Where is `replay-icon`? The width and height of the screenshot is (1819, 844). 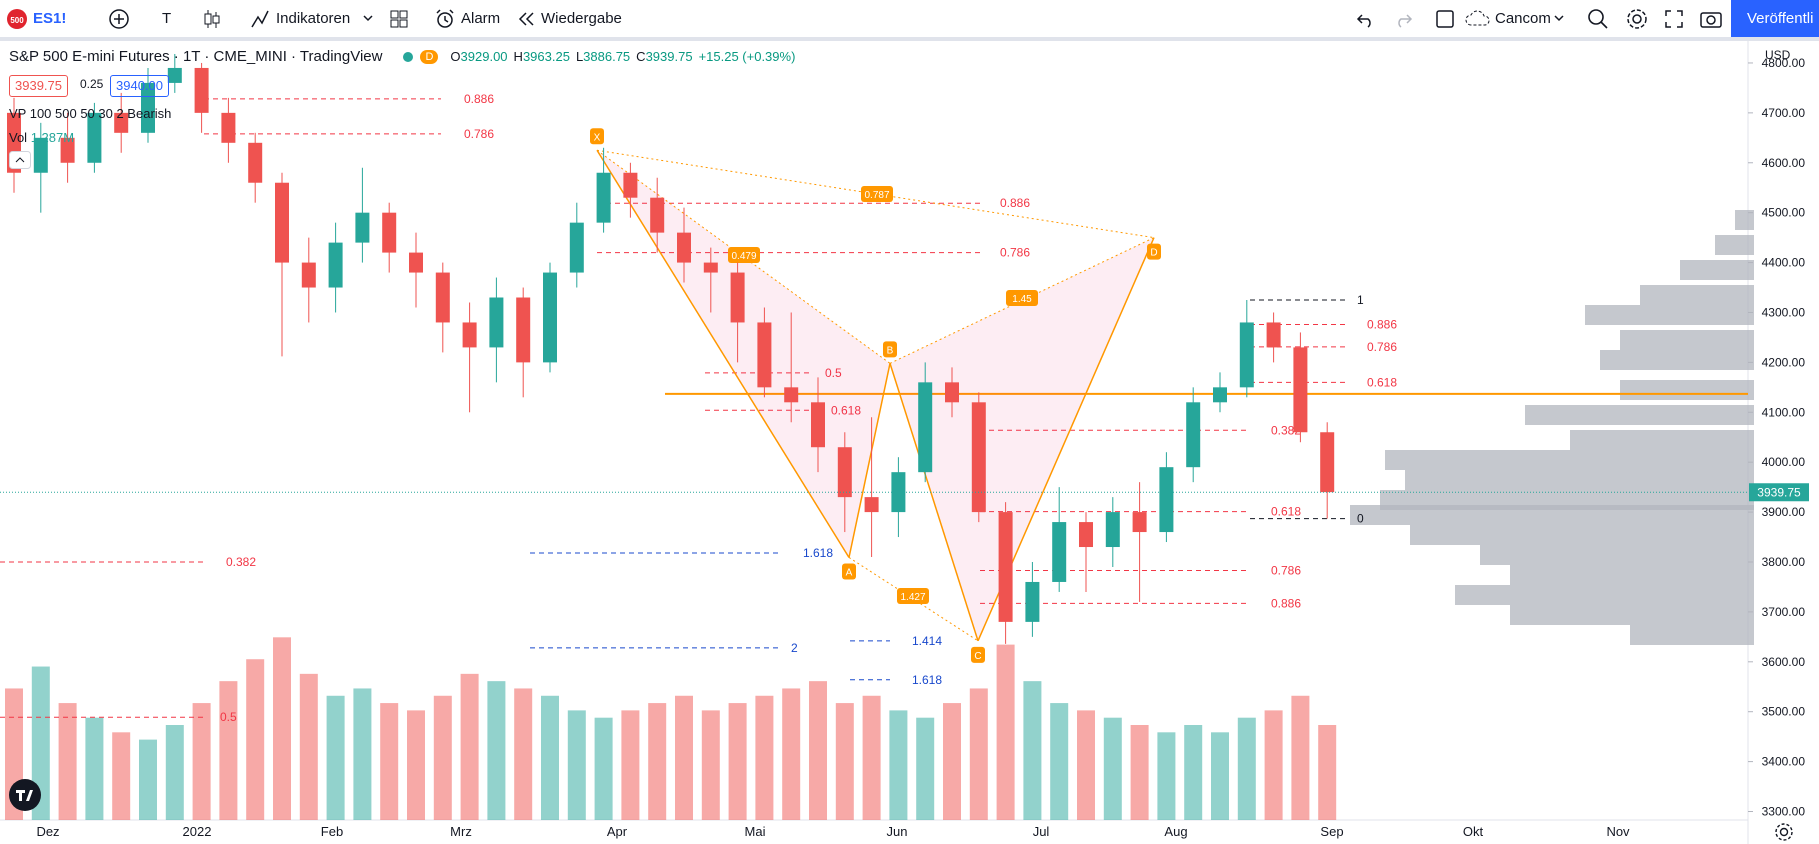
replay-icon is located at coordinates (527, 19).